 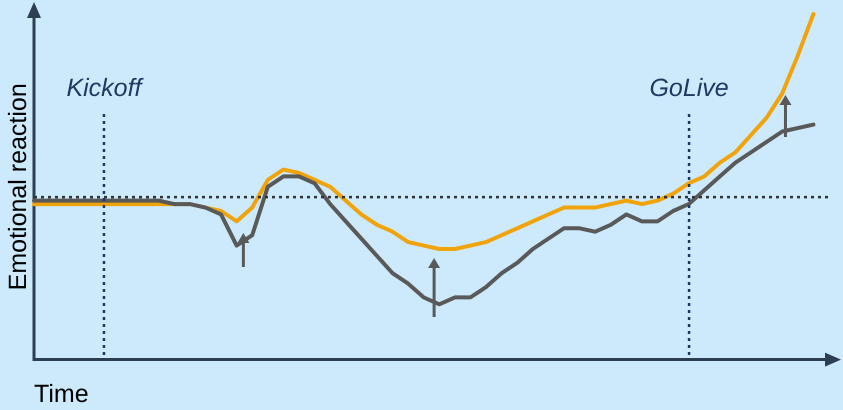 What do you see at coordinates (105, 88) in the screenshot?
I see `annotation: Kickoff` at bounding box center [105, 88].